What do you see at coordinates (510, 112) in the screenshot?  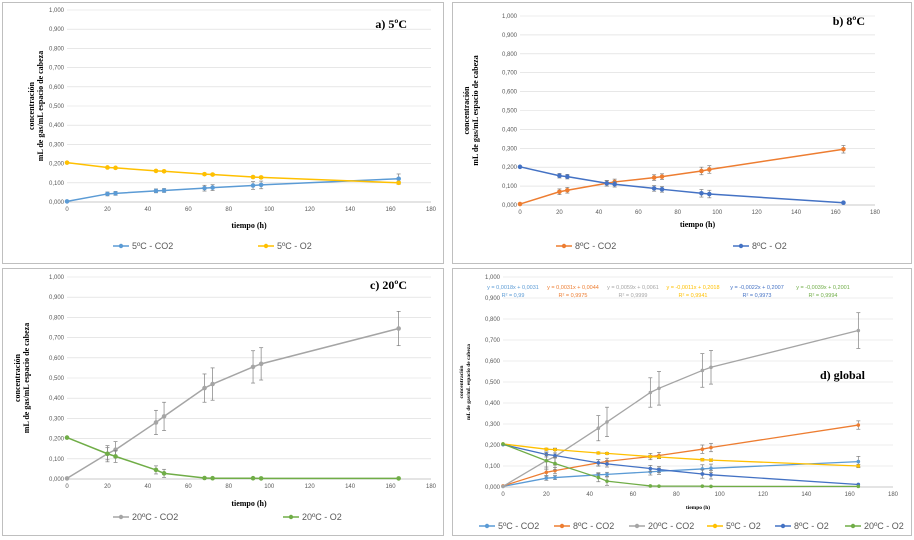 I see `chart-b-y-tick-label: 0,500` at bounding box center [510, 112].